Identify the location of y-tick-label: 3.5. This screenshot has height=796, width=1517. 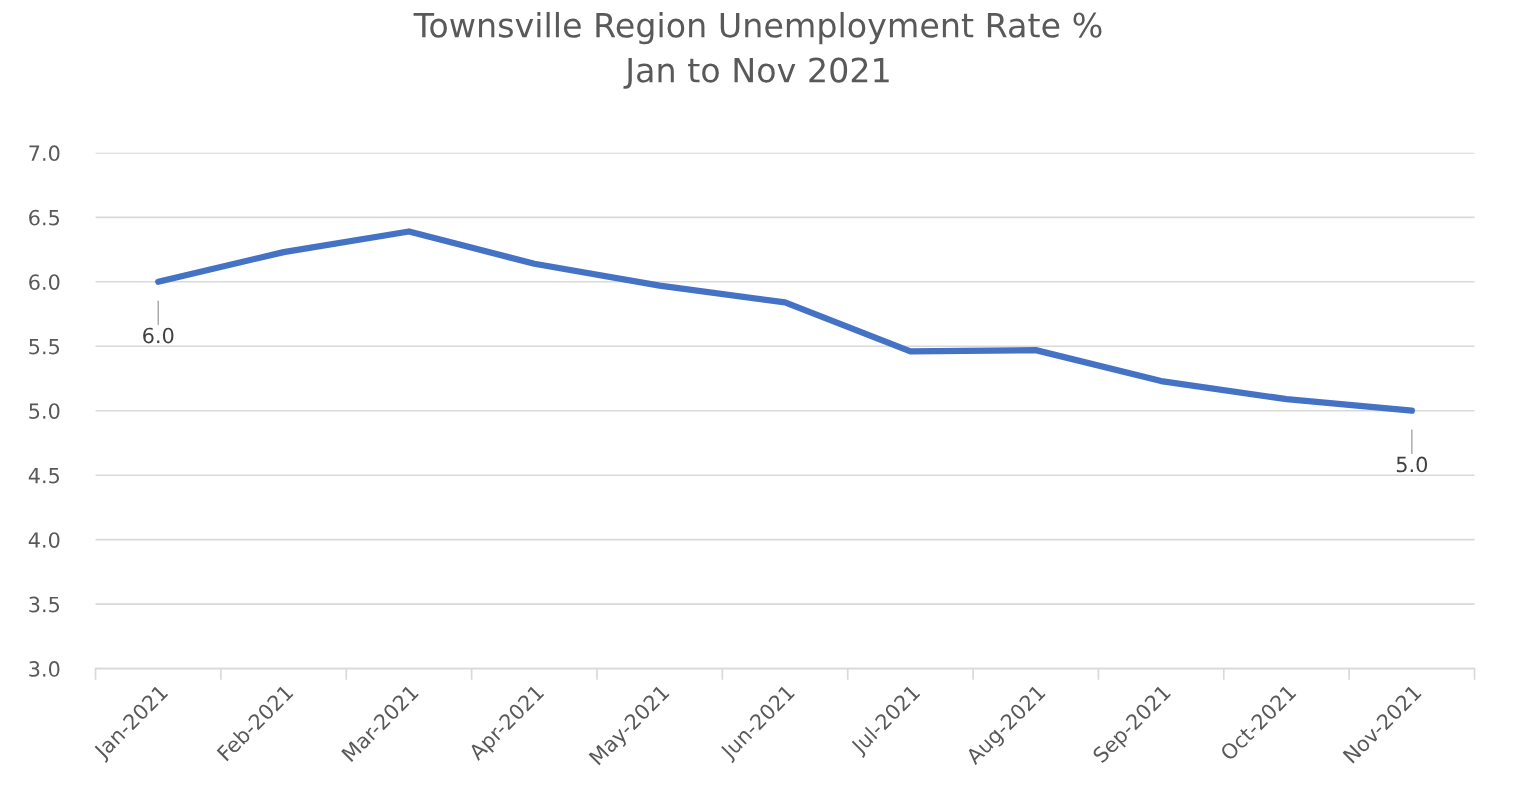
(44, 604).